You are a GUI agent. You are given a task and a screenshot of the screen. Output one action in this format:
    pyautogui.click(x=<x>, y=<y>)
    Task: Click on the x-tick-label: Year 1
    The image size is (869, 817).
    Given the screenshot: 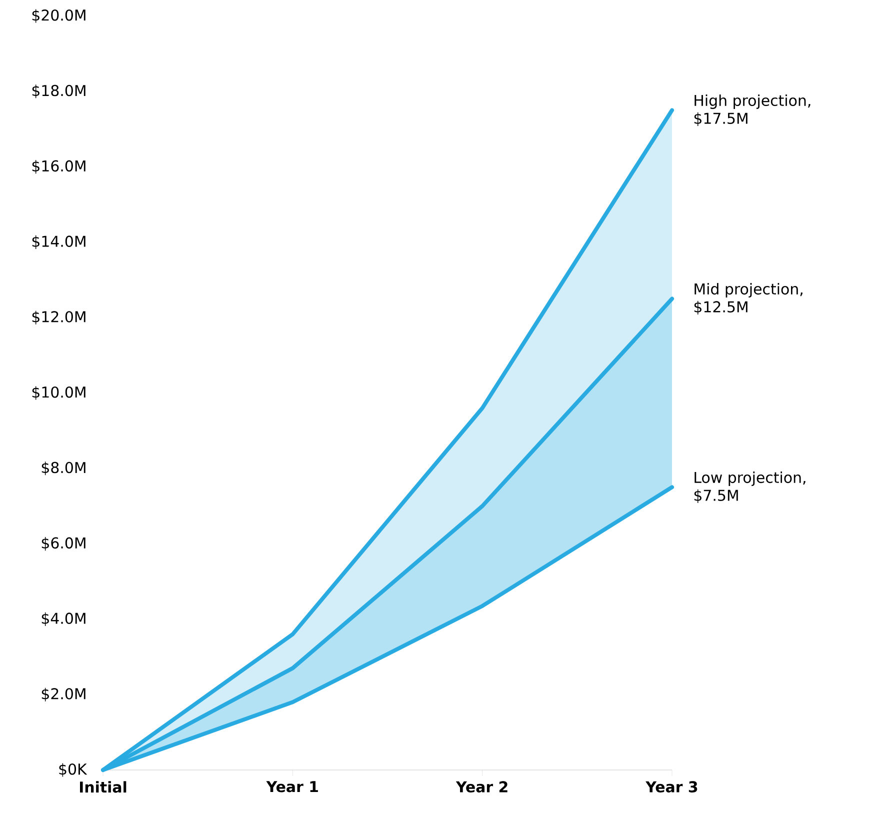 What is the action you would take?
    pyautogui.click(x=292, y=786)
    